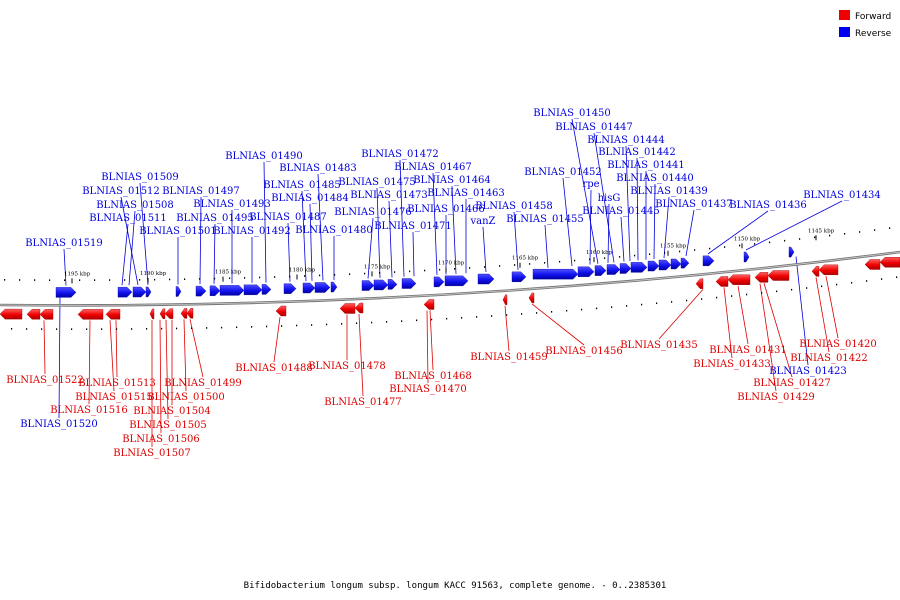  What do you see at coordinates (128, 218) in the screenshot?
I see `gene-label: BLNIAS_01511` at bounding box center [128, 218].